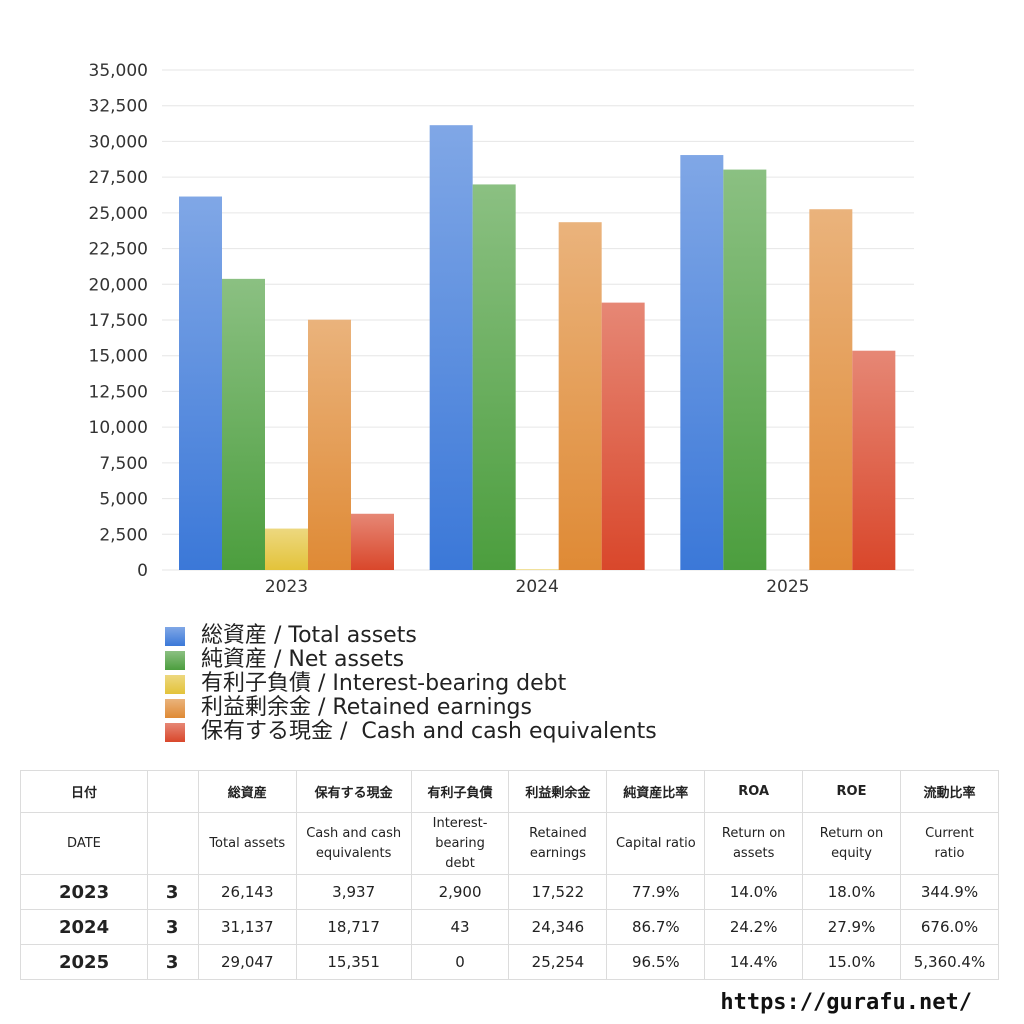 The image size is (1024, 1024). I want to click on legend-item: 純資産 / Net assets, so click(411, 660).